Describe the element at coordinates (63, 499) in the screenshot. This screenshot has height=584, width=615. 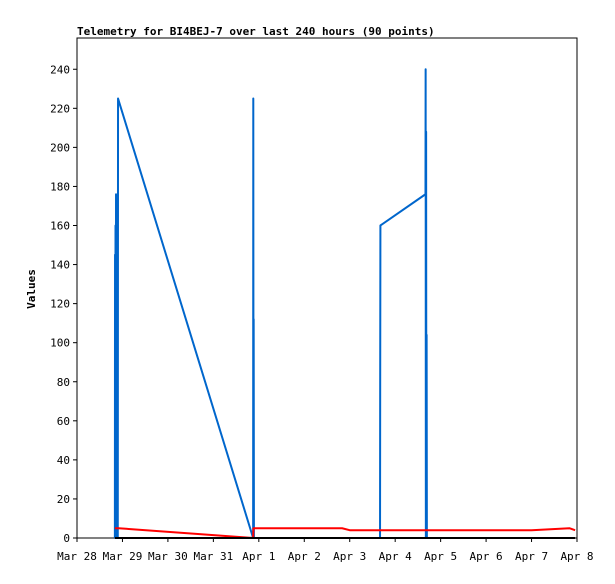
I see `y-tick-label: 20` at that location.